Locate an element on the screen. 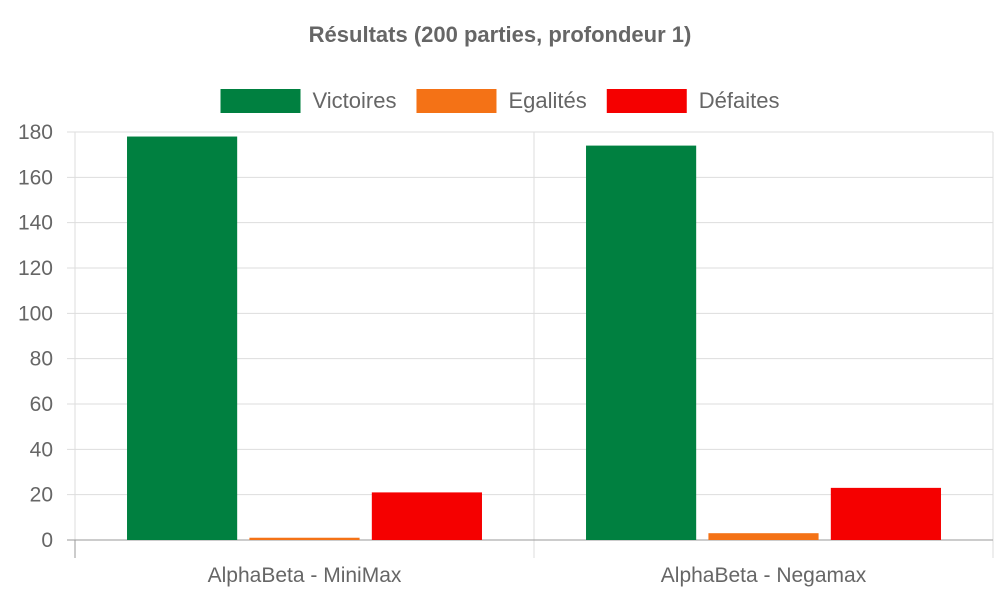 Image resolution: width=1000 pixels, height=605 pixels. y-tick-label: 120 is located at coordinates (35, 268).